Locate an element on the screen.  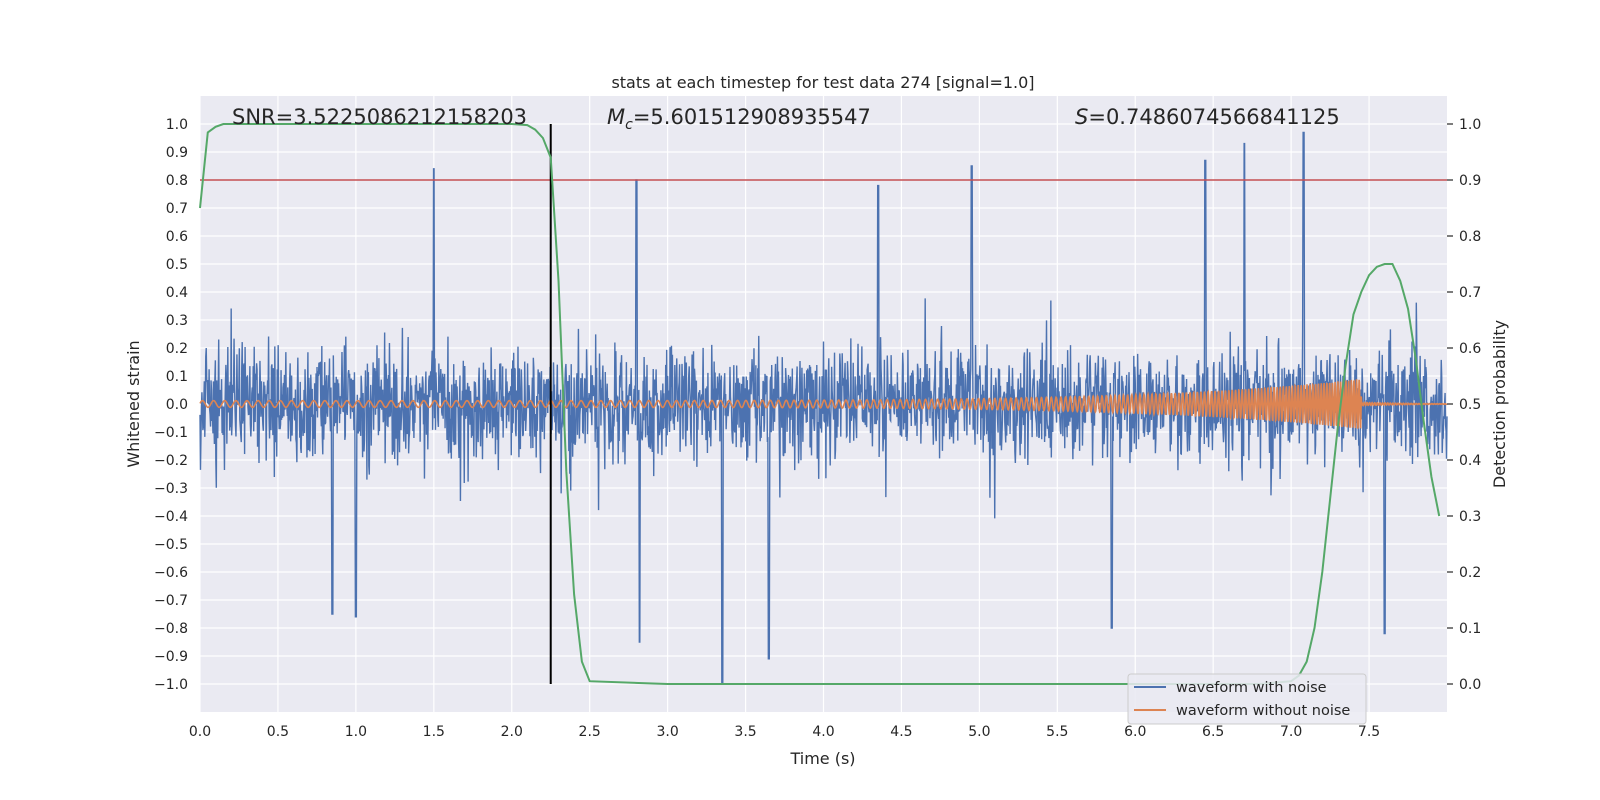
y-left-tick-label: 0.2 is located at coordinates (177, 349).